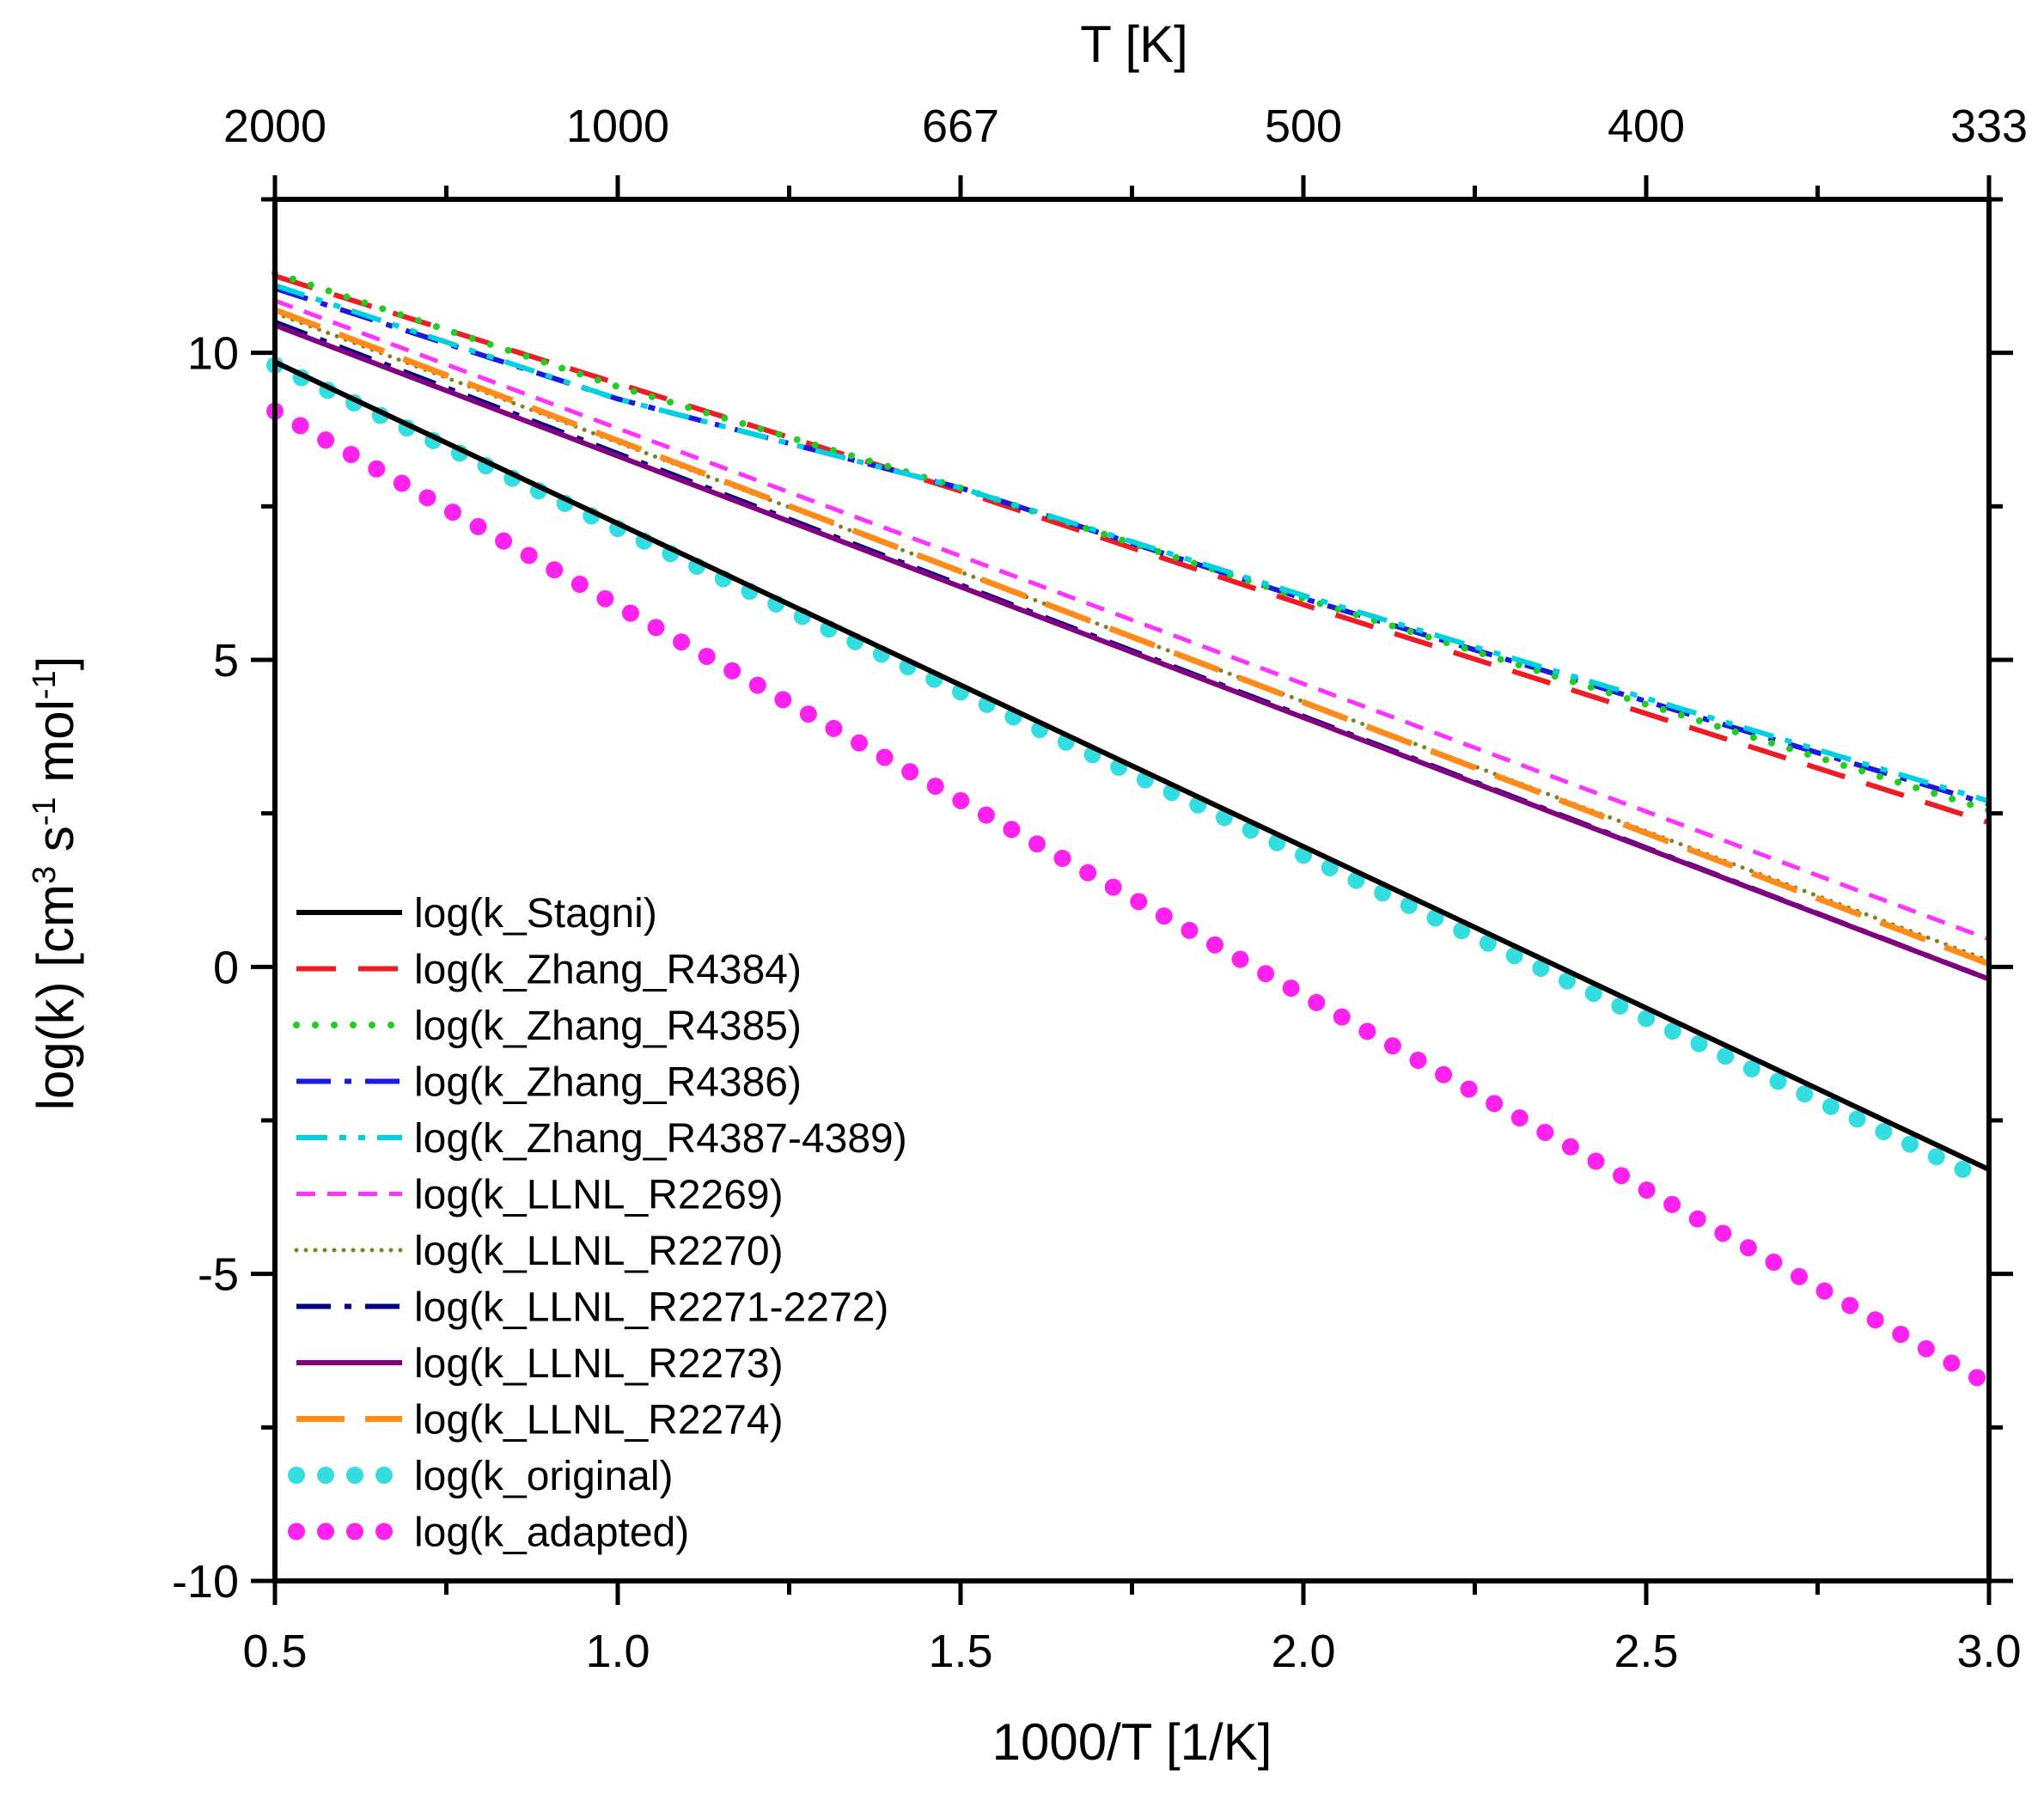 The height and width of the screenshot is (1794, 2044). I want to click on x-tick-label: 2.5, so click(1646, 1651).